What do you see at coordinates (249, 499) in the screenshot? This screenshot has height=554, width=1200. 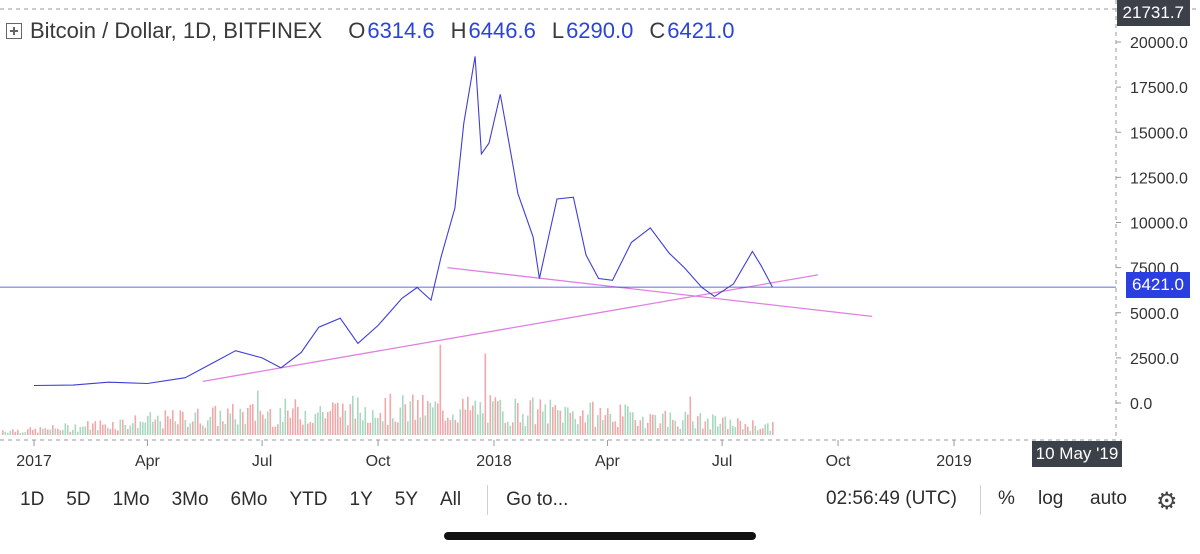 I see `range-6mo-button: 6Mo` at bounding box center [249, 499].